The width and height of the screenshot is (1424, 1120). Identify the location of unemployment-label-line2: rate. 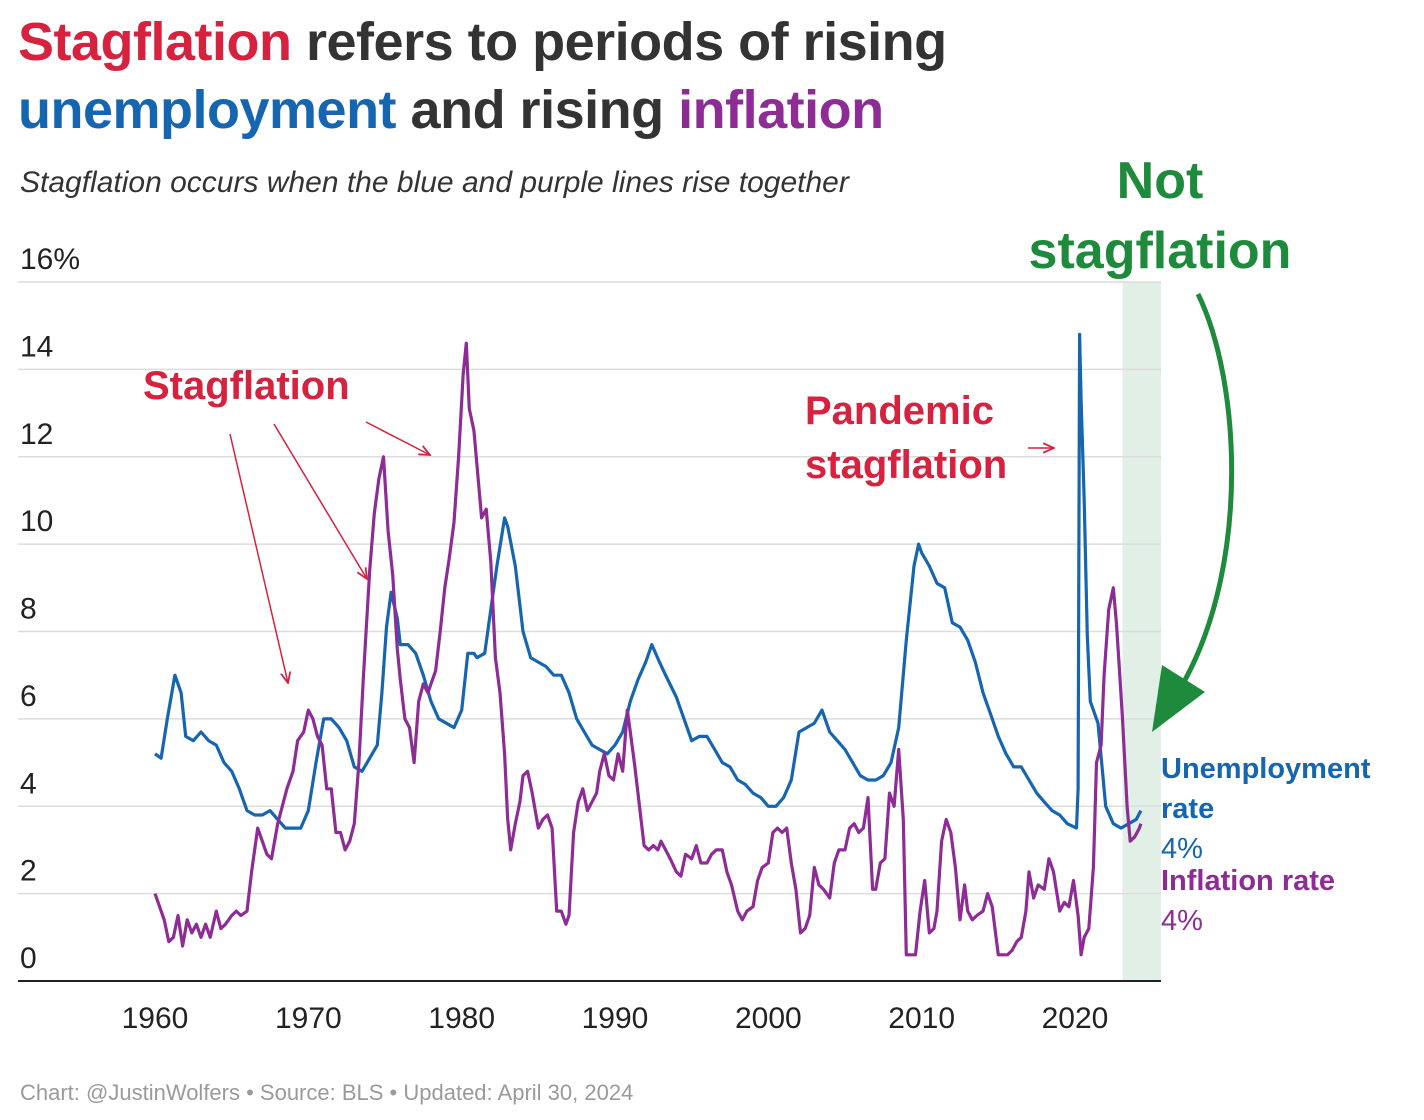
(1187, 809).